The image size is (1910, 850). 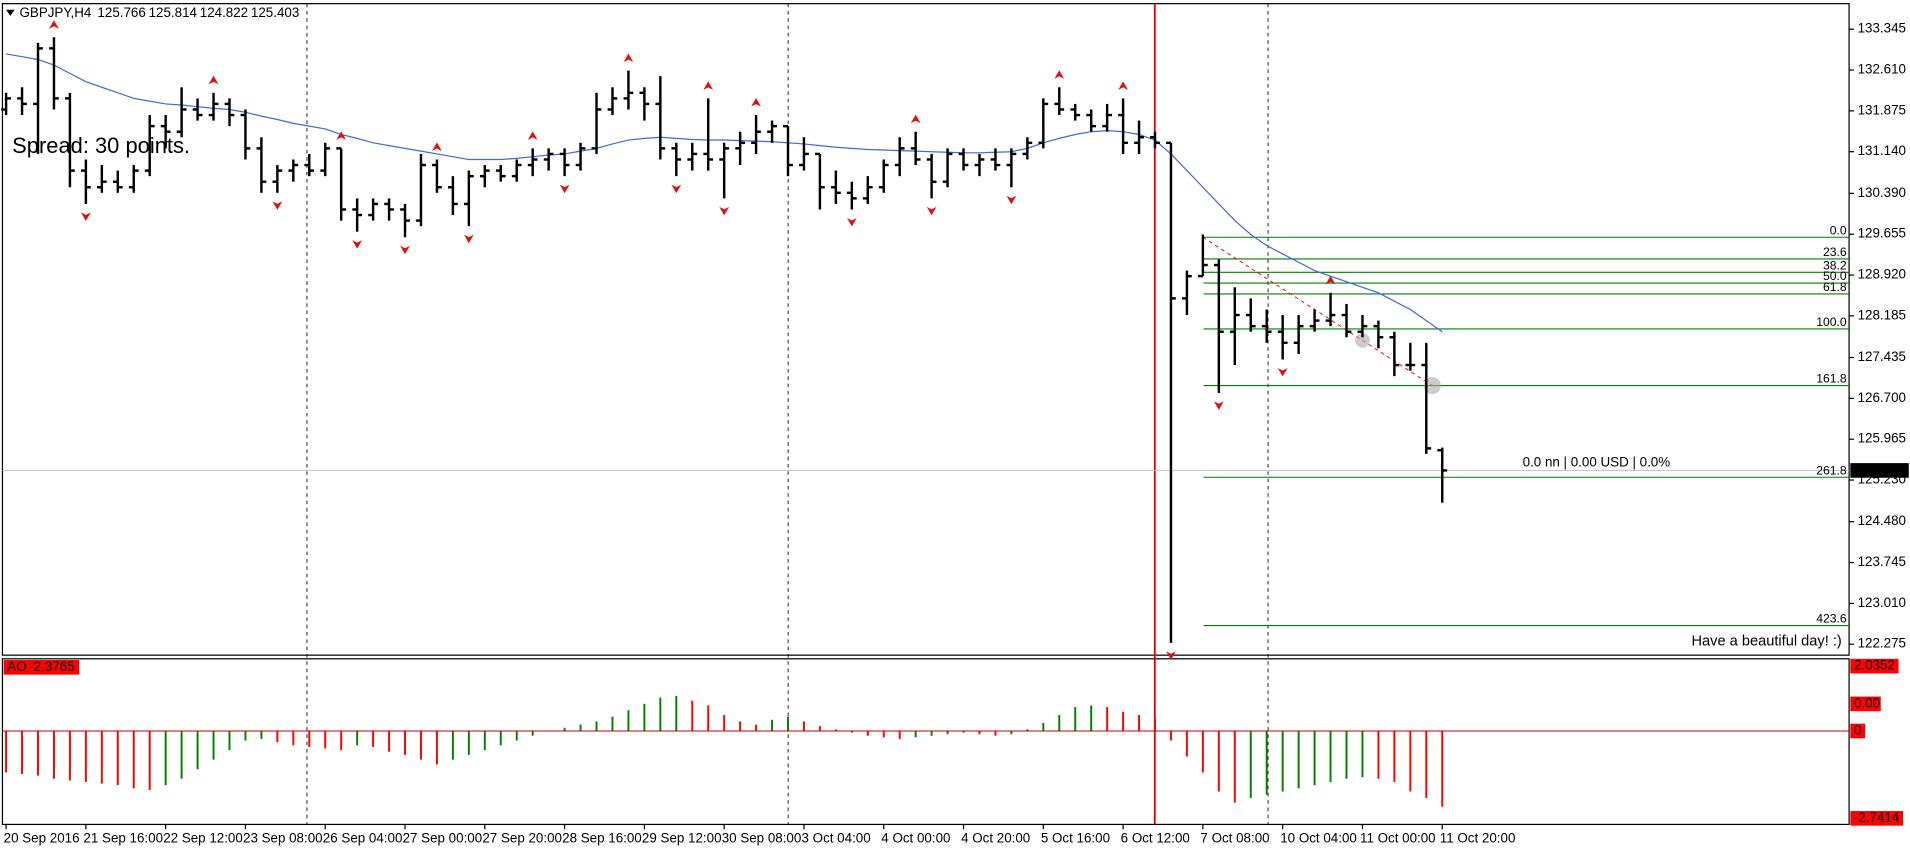 I want to click on x-tick-label: 30 Sep 08:00, so click(x=762, y=838).